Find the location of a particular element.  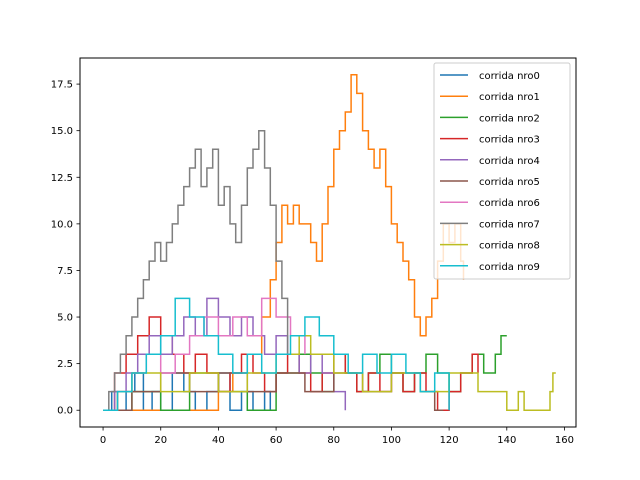

y-axis: 0.0 2.5 5.0 7.5 10.0 12.5 15.0 17.5 is located at coordinates (65, 248).